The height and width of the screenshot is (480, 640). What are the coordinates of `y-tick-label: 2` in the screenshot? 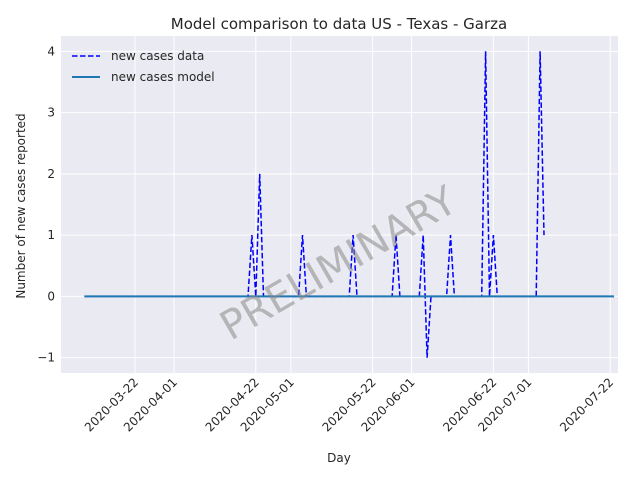 It's located at (51, 174).